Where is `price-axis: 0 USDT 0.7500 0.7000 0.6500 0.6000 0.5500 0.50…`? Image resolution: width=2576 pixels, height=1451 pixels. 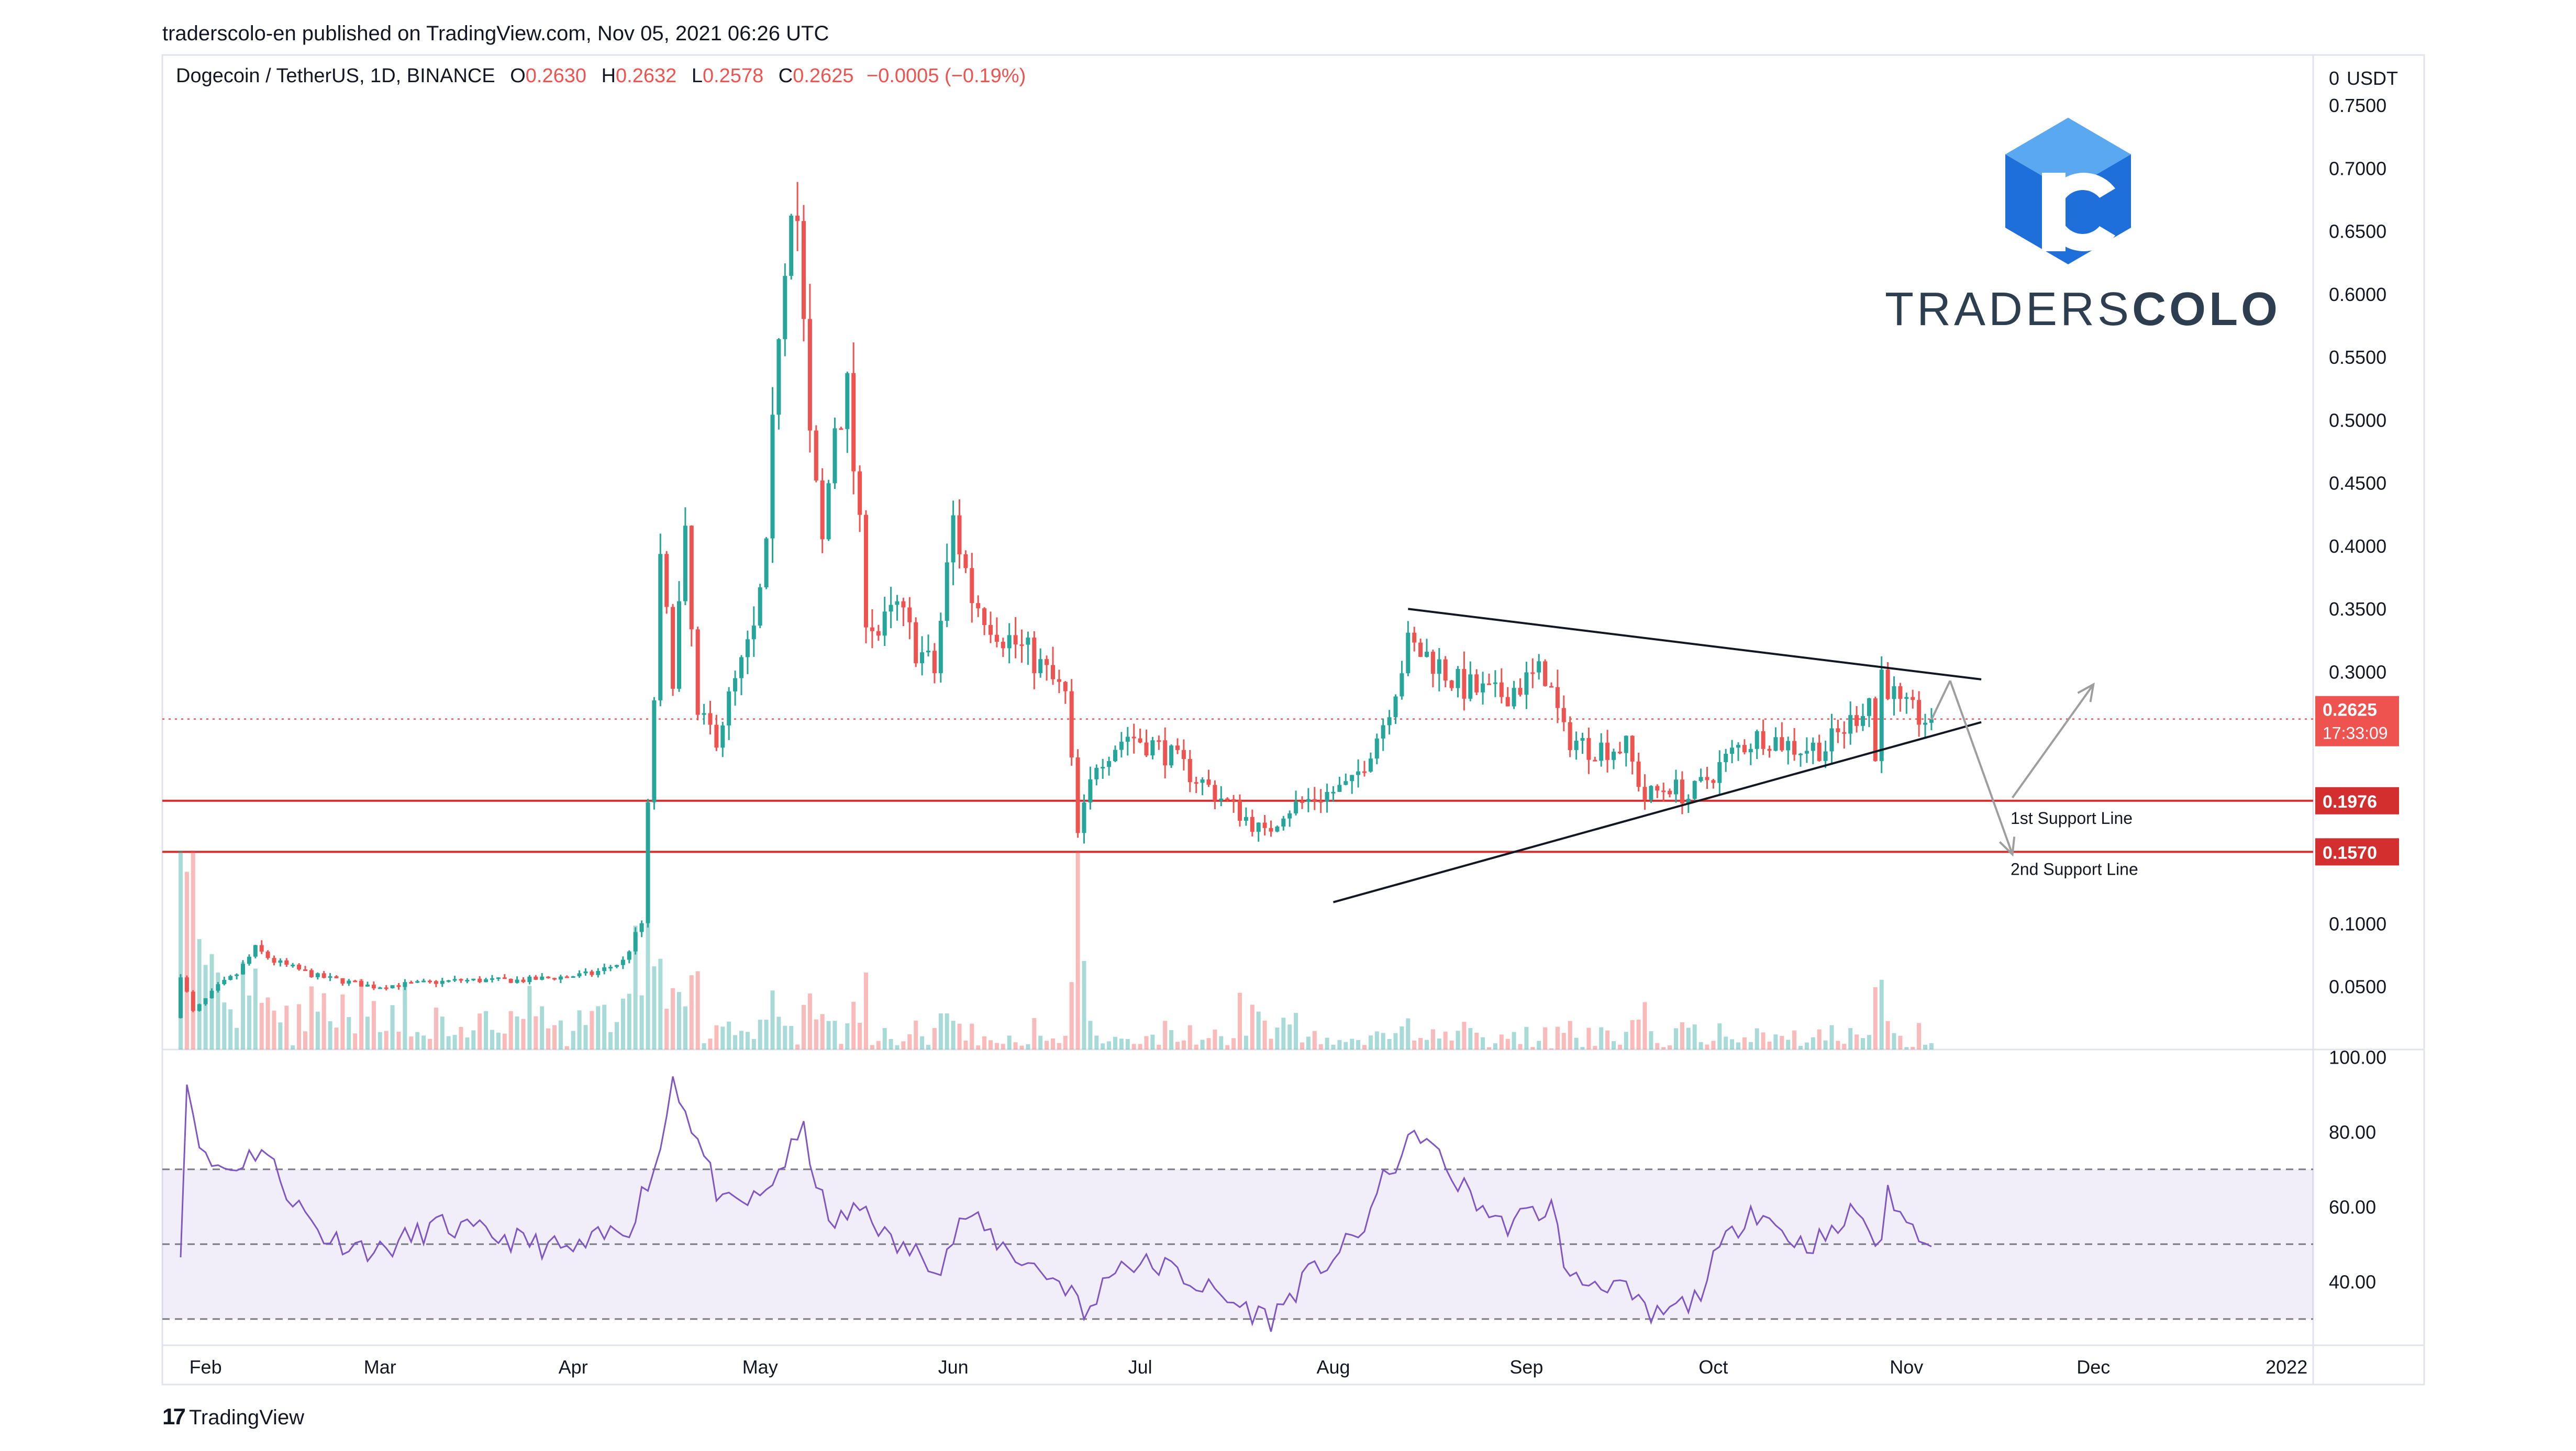
price-axis: 0 USDT 0.7500 0.7000 0.6500 0.6000 0.5500 0.50… is located at coordinates (2363, 533).